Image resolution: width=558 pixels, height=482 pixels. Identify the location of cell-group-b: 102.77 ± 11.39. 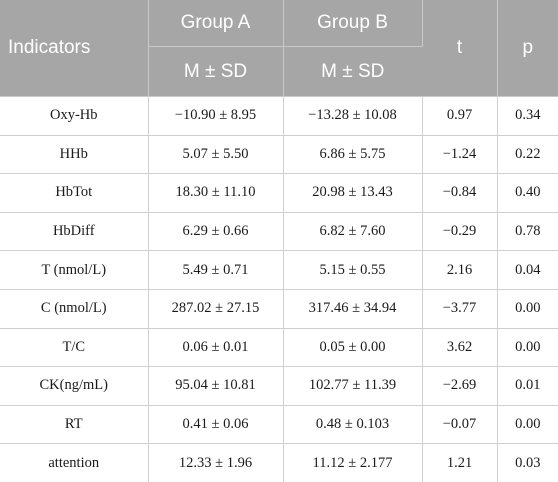
(353, 386).